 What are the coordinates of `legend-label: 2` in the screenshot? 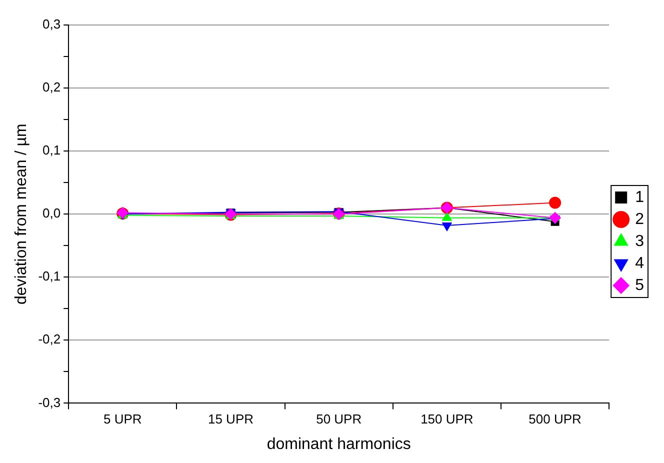 It's located at (639, 219).